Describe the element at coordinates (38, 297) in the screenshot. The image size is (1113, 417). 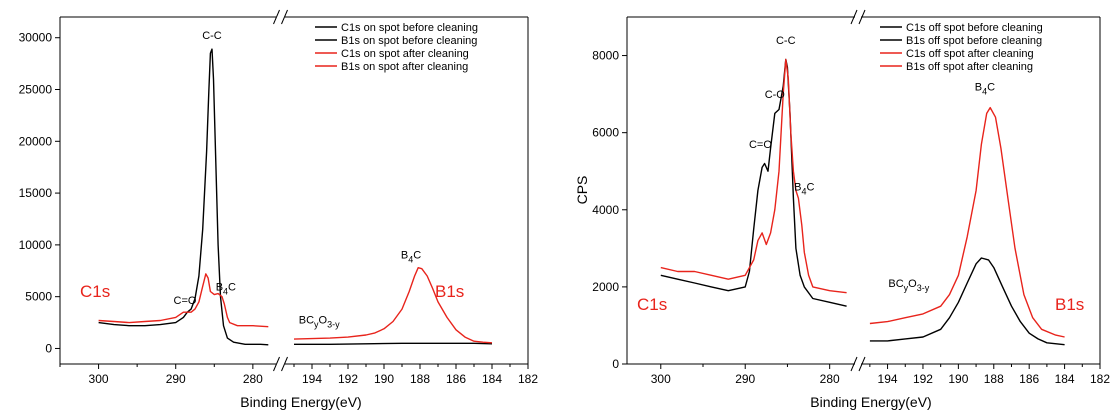
I see `y-tick-label: 5000` at that location.